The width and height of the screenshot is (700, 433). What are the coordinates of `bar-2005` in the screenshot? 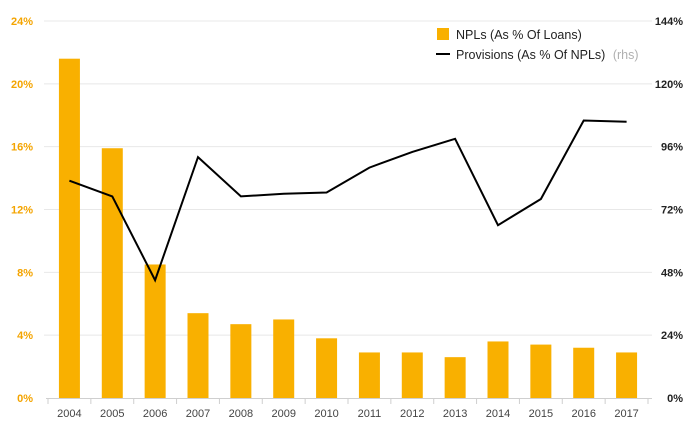 It's located at (112, 273).